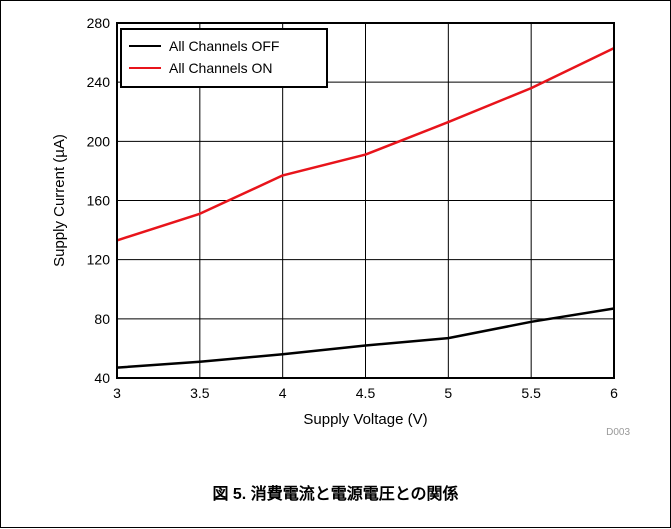 The height and width of the screenshot is (529, 671). I want to click on legend-label-on: All Channels ON, so click(221, 68).